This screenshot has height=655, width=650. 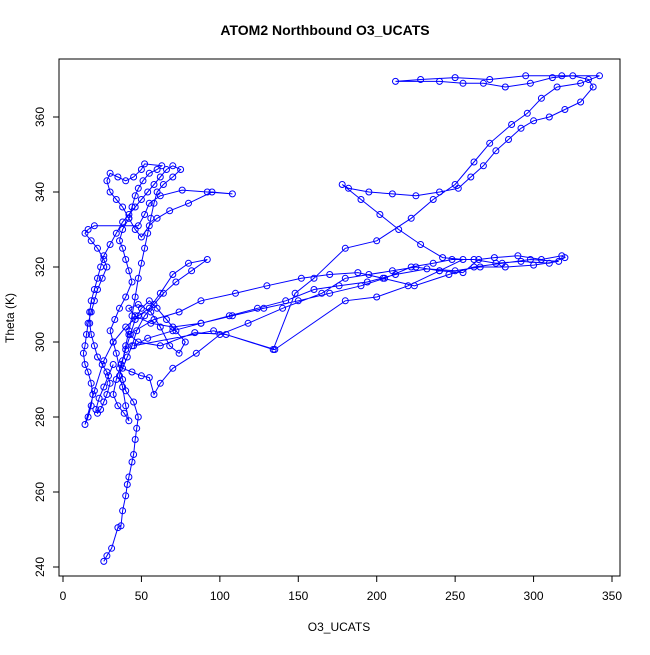 What do you see at coordinates (339, 627) in the screenshot?
I see `x-axis-label: O3_UCATS` at bounding box center [339, 627].